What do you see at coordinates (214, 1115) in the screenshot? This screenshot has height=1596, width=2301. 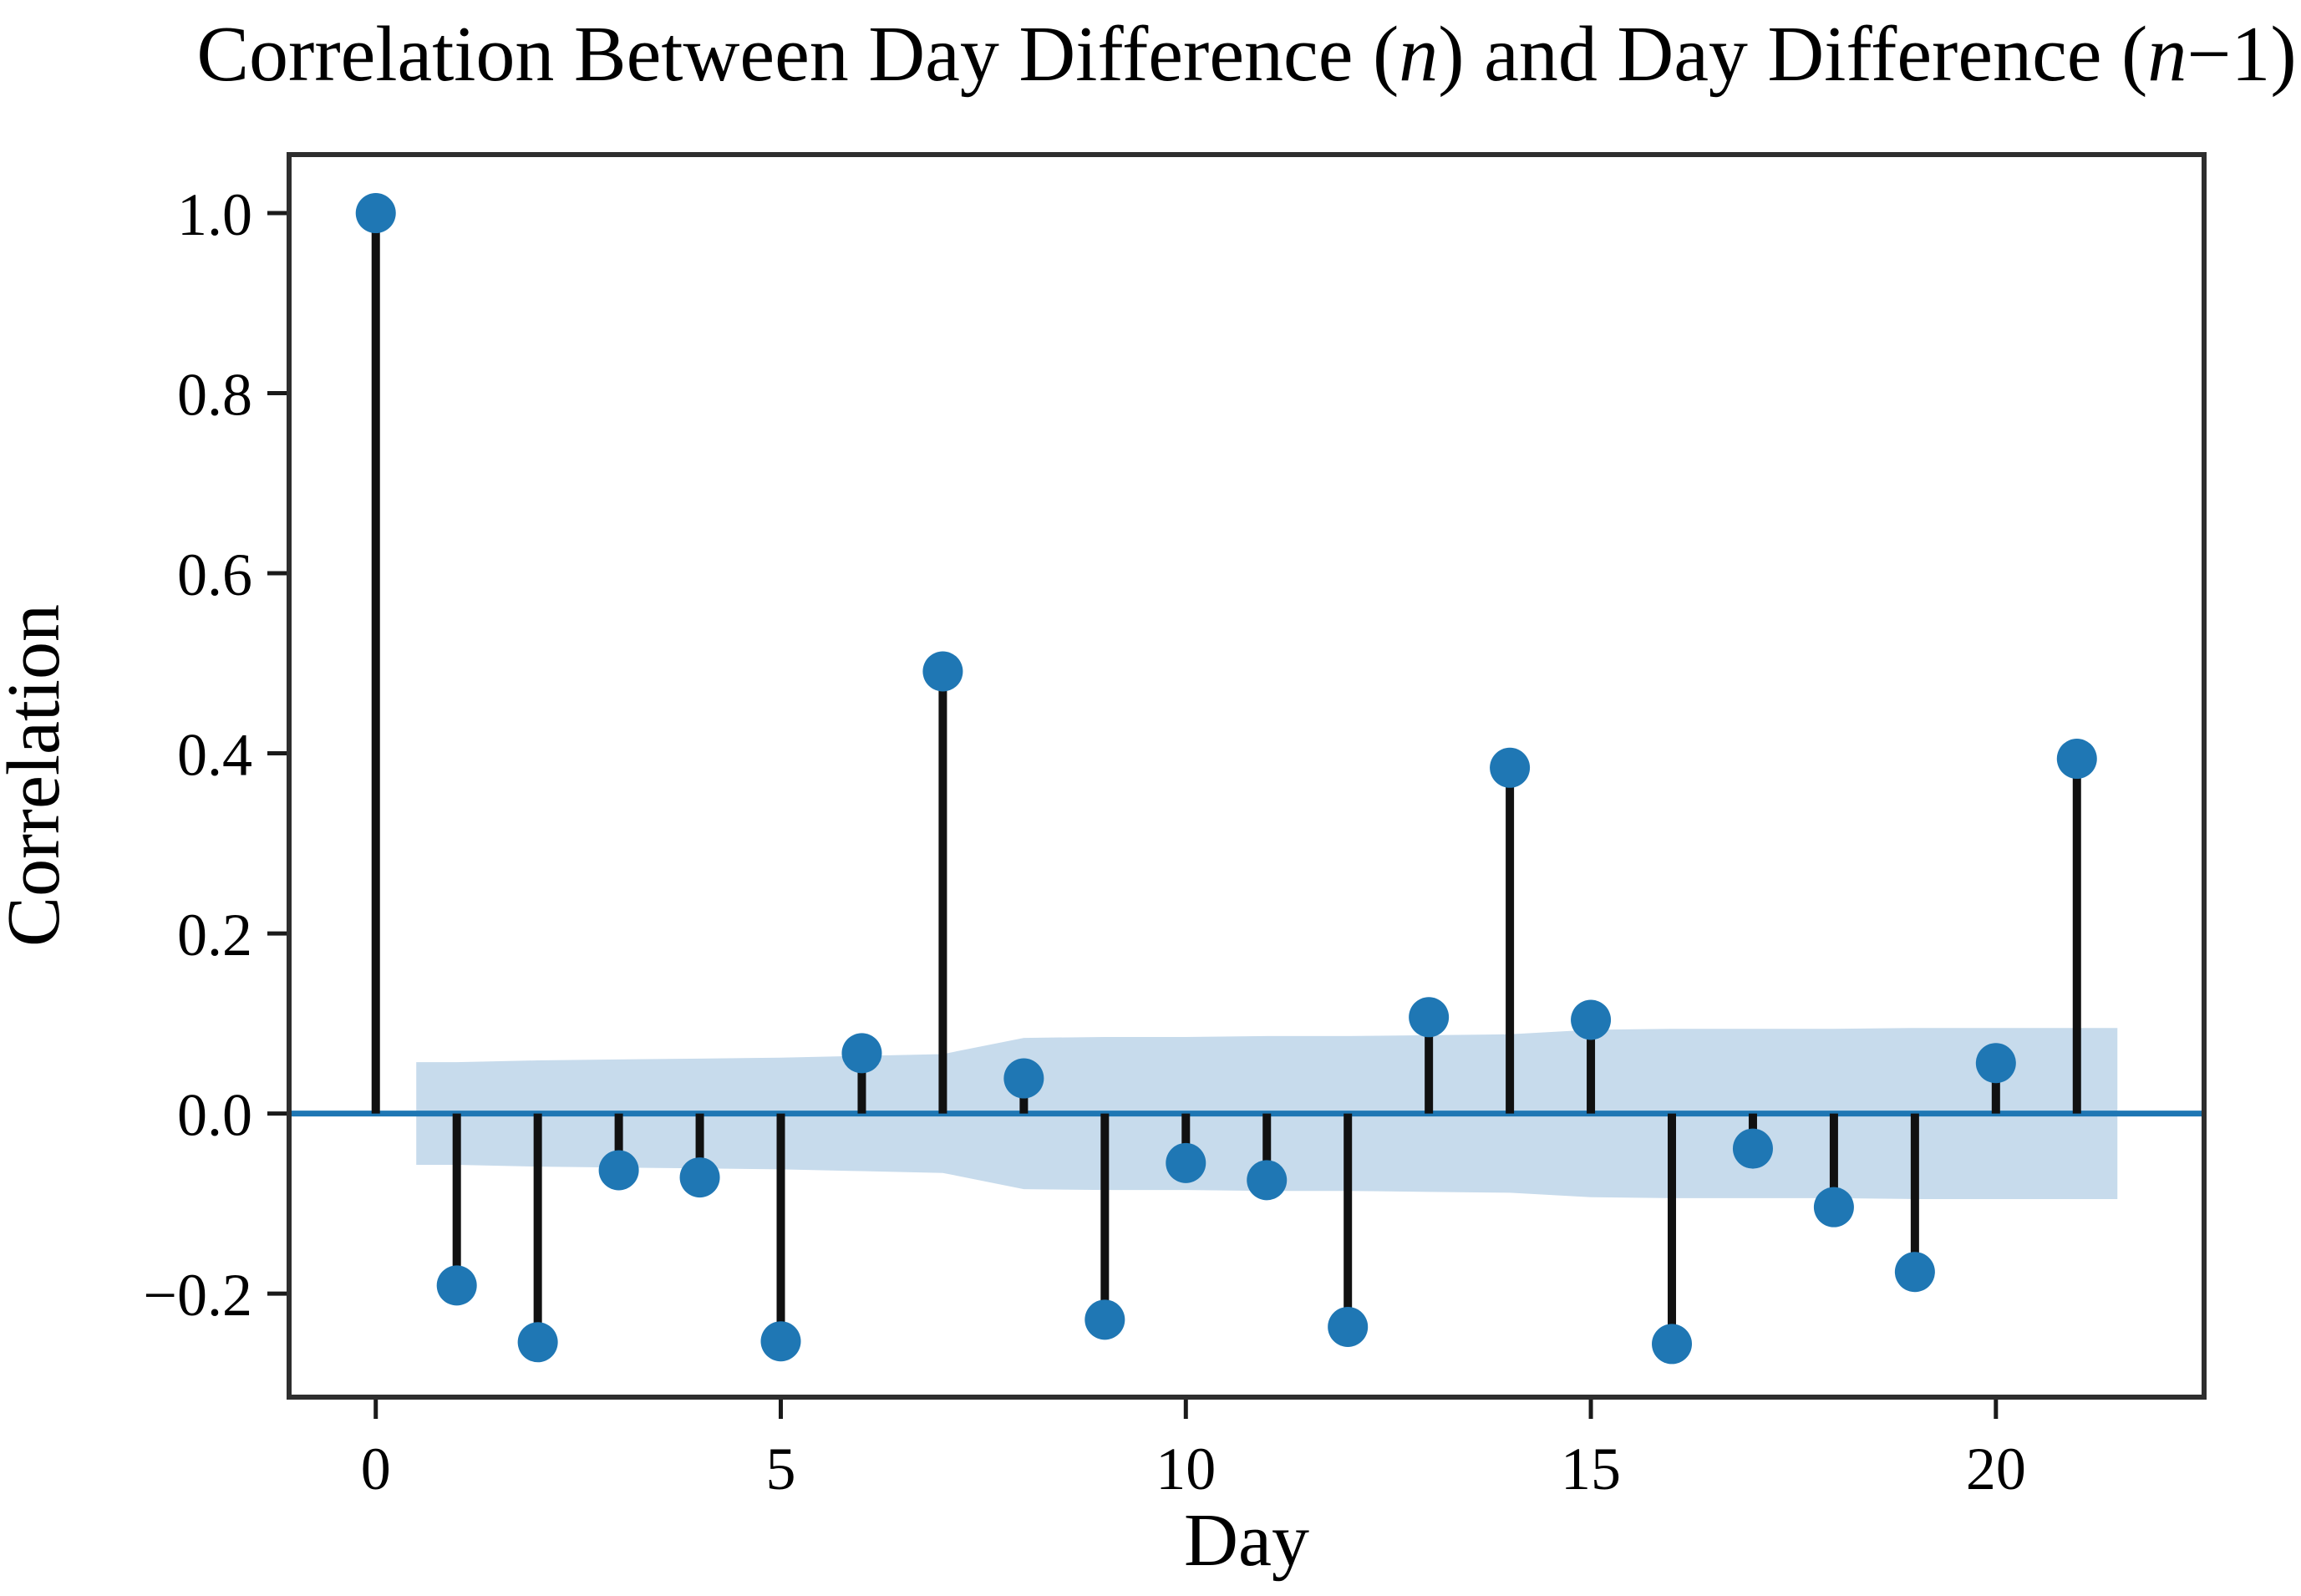 I see `y-tick-label: 0.0` at bounding box center [214, 1115].